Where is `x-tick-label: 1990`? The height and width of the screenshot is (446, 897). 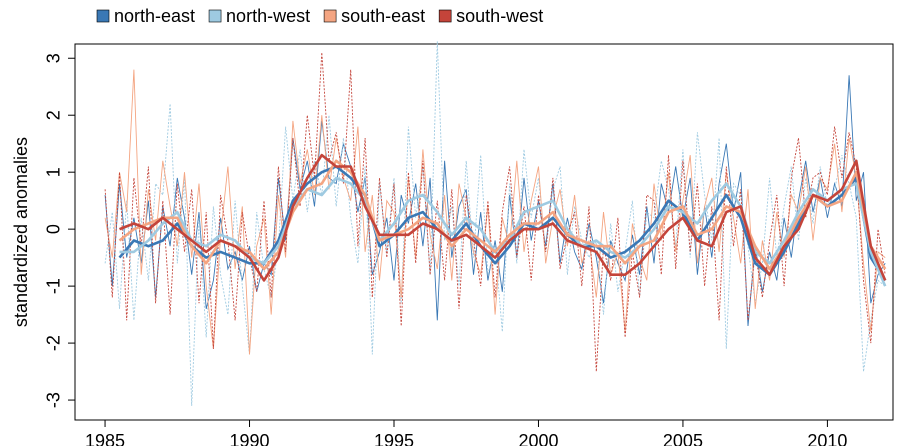
x-tick-label: 1990 is located at coordinates (249, 438).